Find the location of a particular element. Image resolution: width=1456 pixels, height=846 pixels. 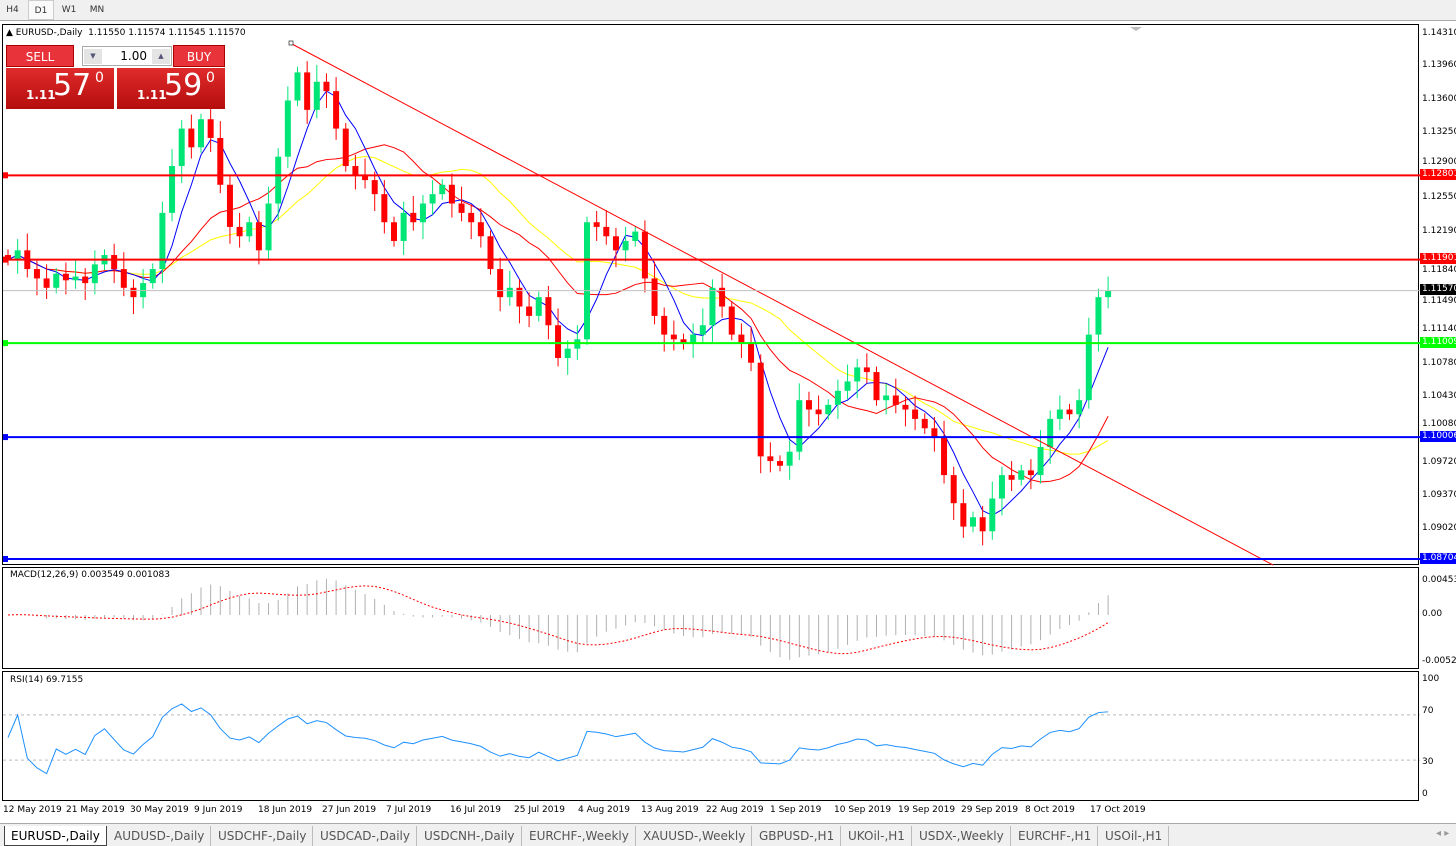

tab-scroll-icon: ◂ ▸ is located at coordinates (1443, 833).